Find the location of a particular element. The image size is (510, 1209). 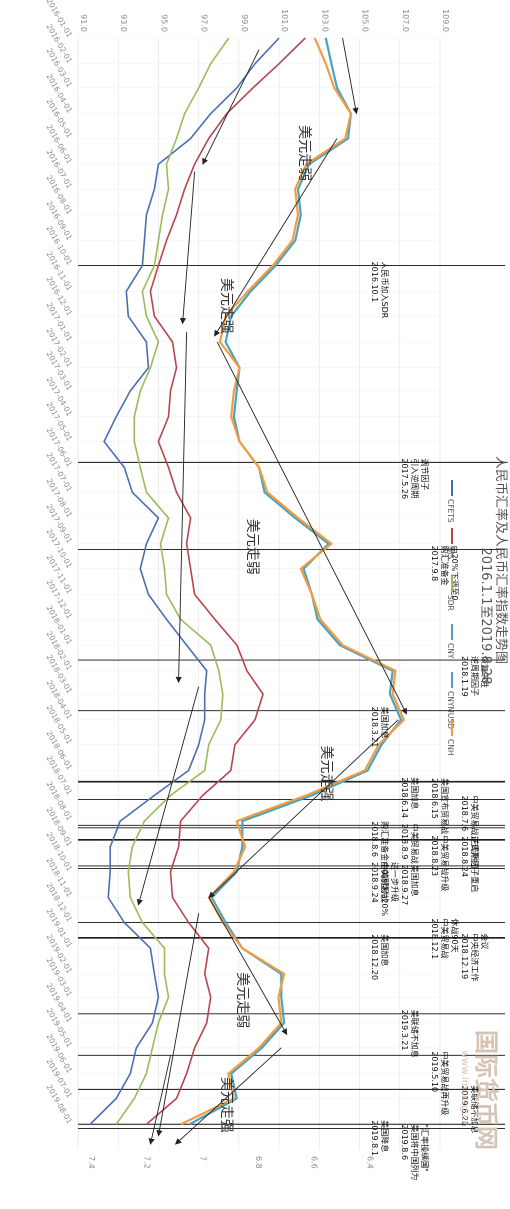

event-label-line: 引入逆周期 is located at coordinates (415, 478).